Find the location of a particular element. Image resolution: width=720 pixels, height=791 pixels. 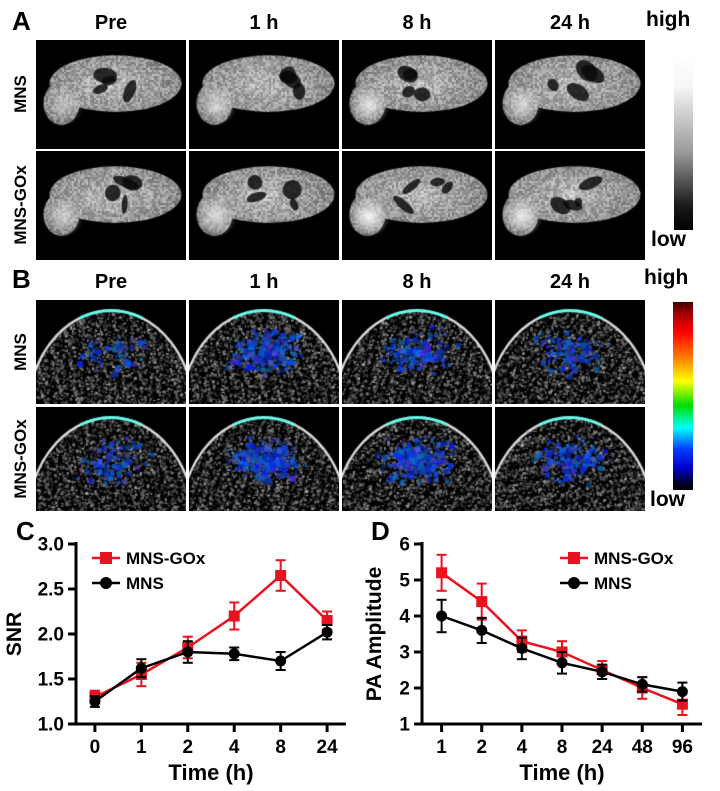

mri-image-mnsgox-pre is located at coordinates (111, 205).